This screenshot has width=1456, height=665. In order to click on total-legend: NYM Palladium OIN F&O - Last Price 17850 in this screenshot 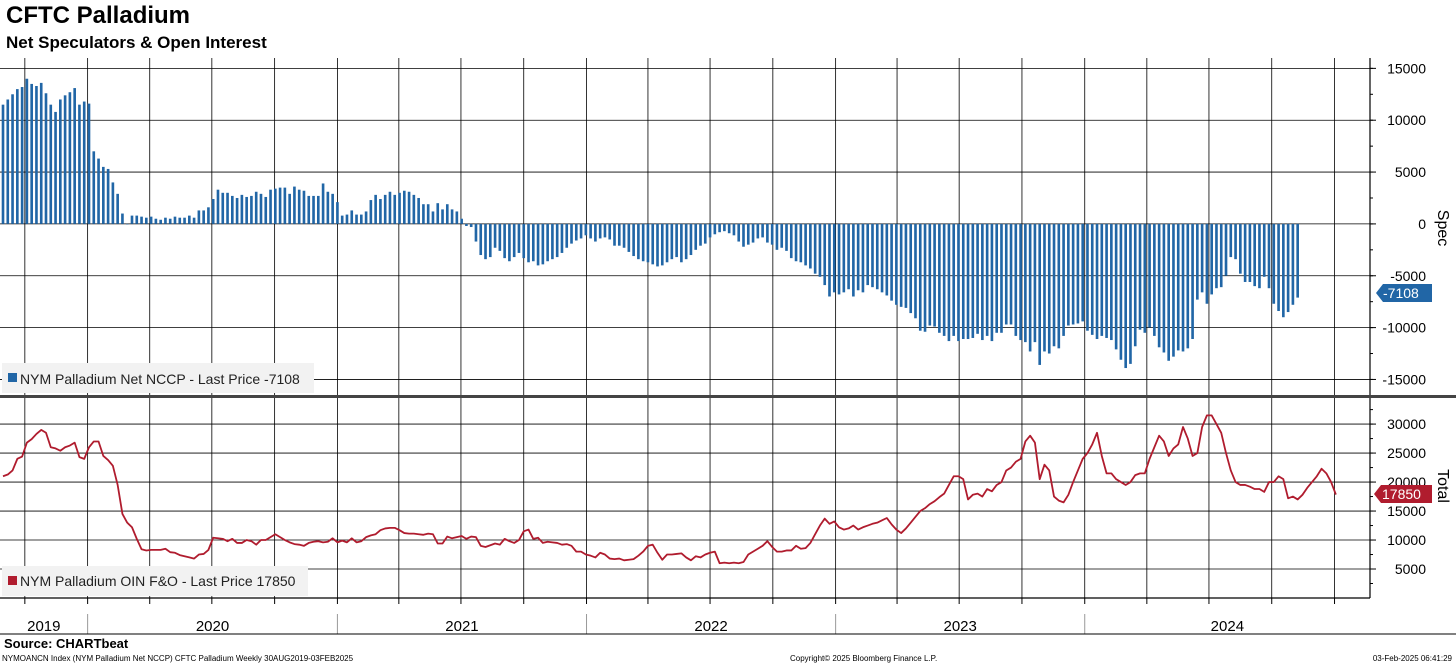, I will do `click(155, 581)`.